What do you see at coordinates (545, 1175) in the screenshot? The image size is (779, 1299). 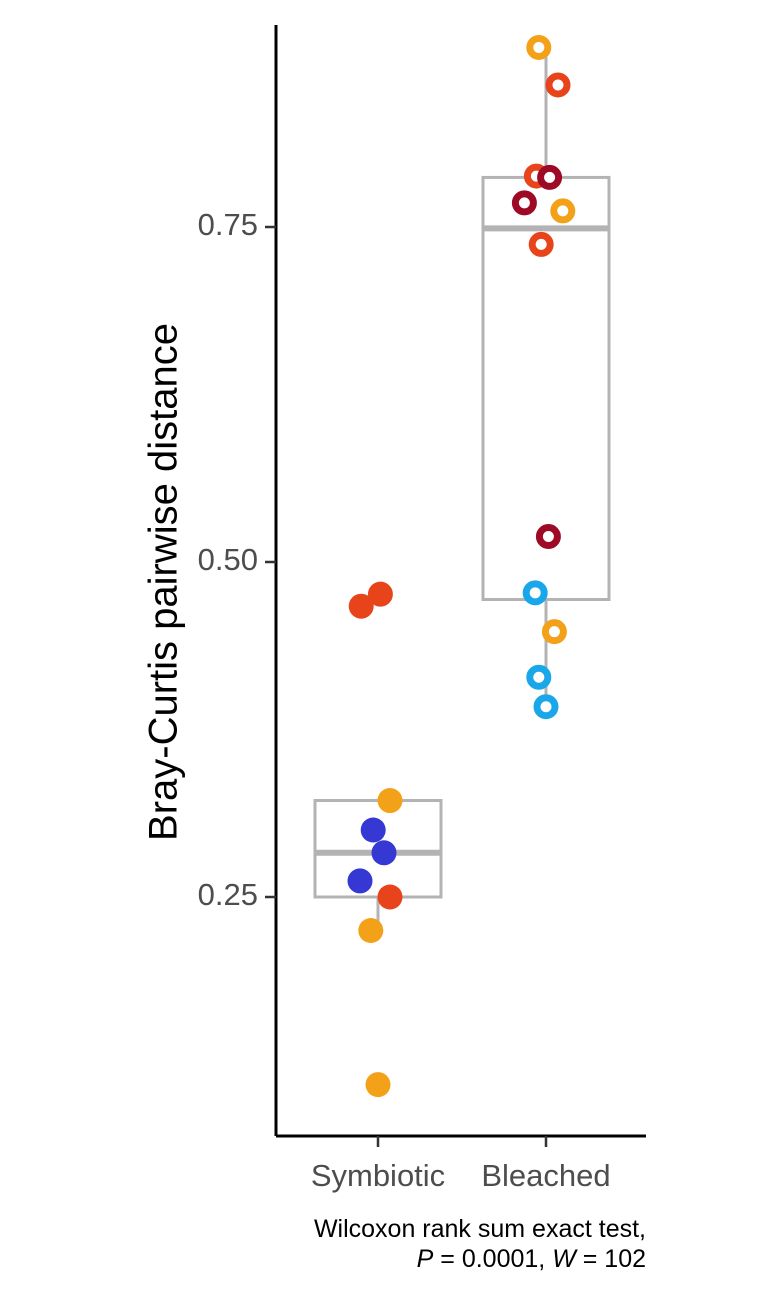 I see `x-tick-label: Bleached` at bounding box center [545, 1175].